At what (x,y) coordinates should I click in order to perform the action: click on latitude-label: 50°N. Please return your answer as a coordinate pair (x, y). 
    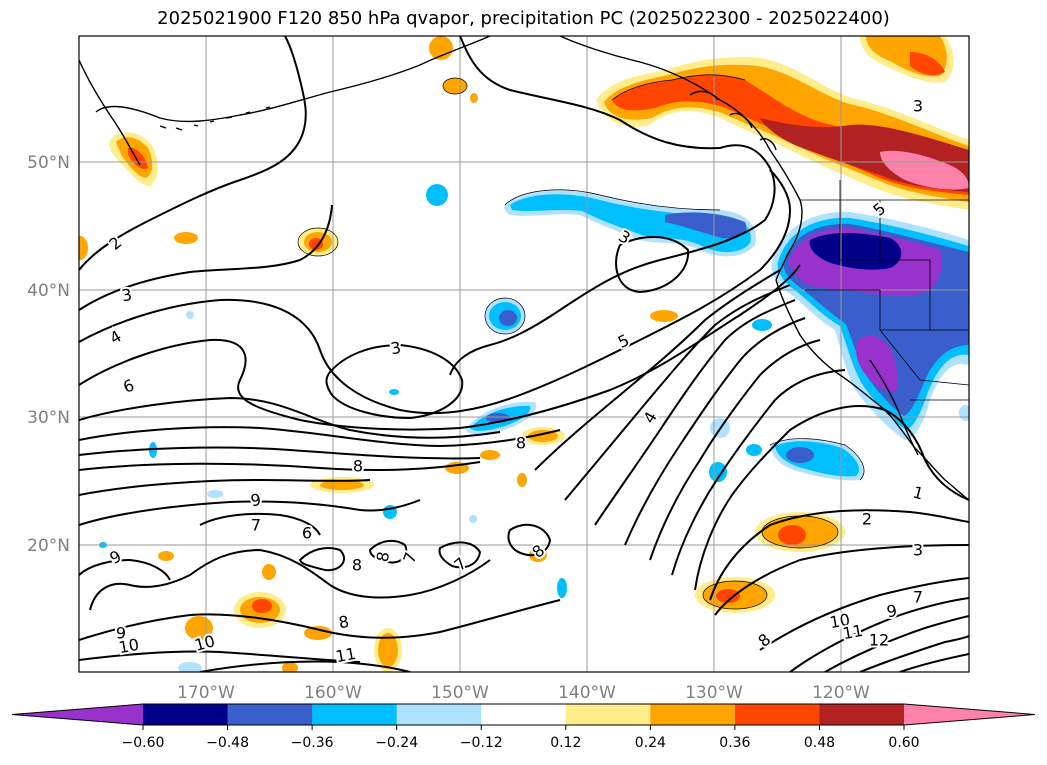
    Looking at the image, I should click on (48, 163).